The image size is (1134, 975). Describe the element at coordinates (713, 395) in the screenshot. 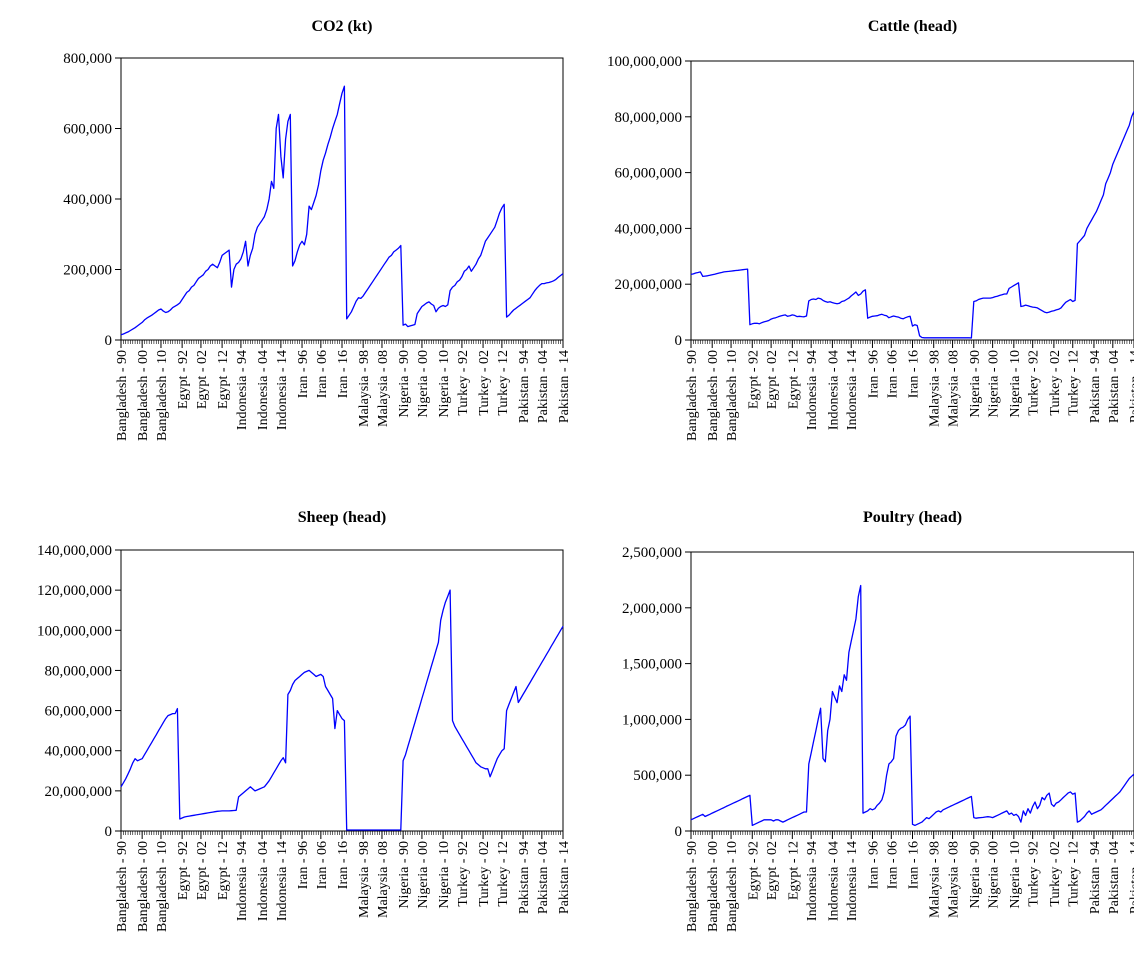

I see `x-tick-label-bangladesh-00: Bangladesh - 00` at that location.